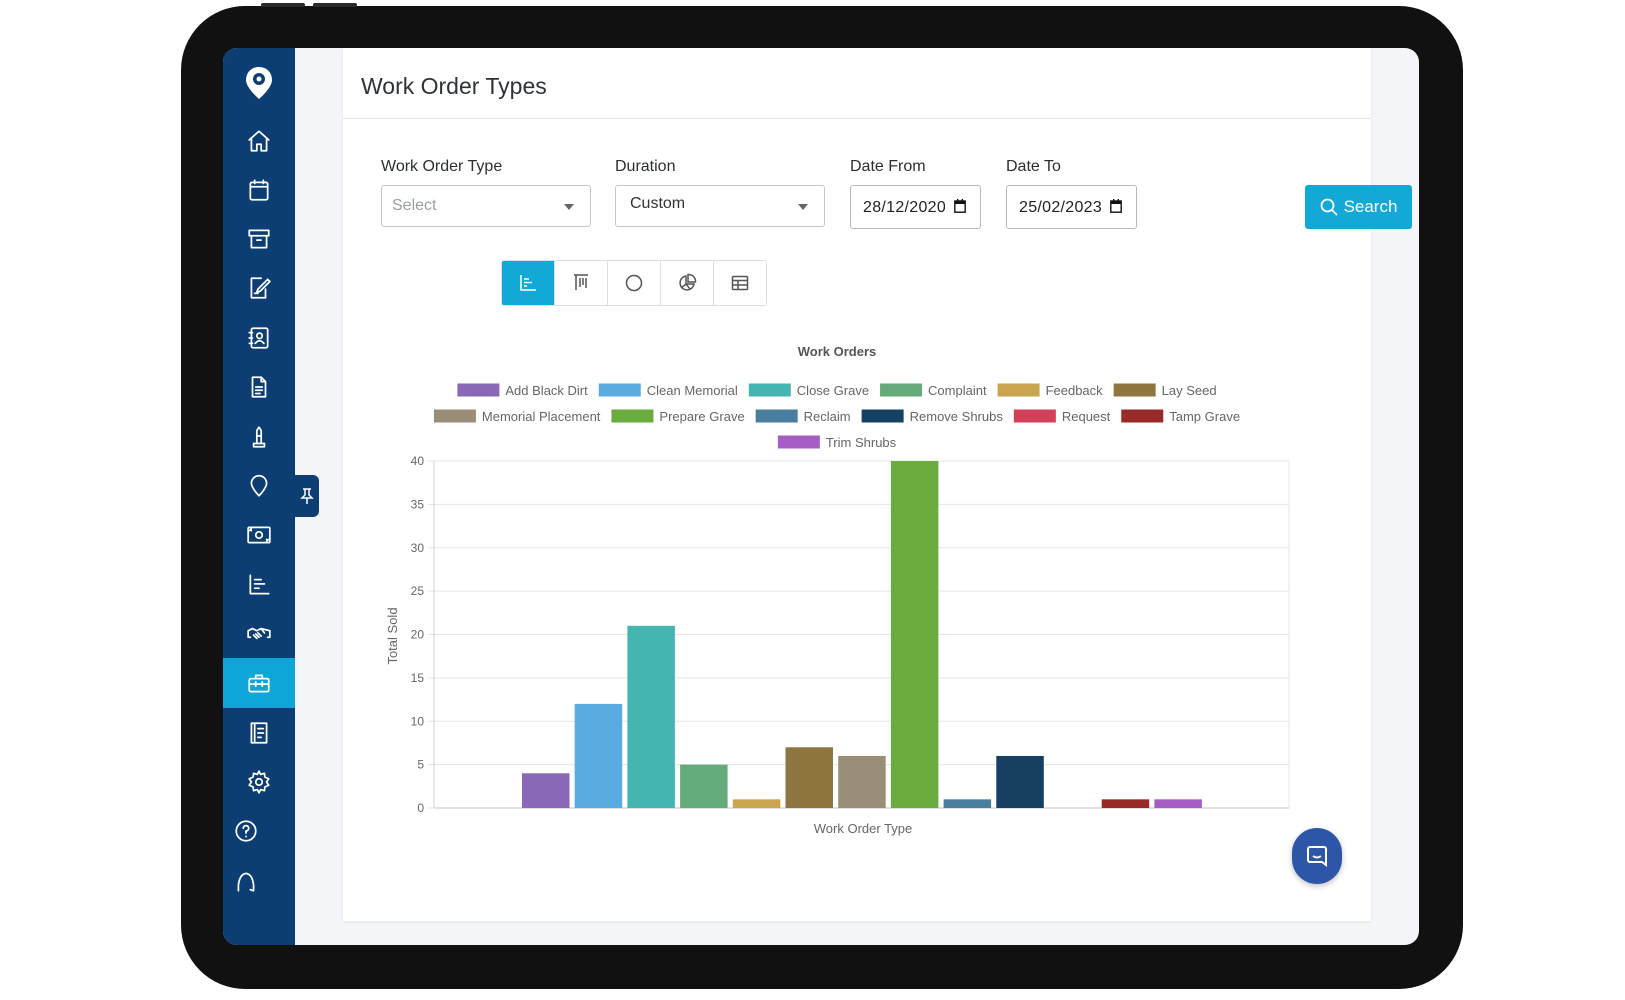 This screenshot has height=1000, width=1625. What do you see at coordinates (418, 635) in the screenshot?
I see `y-tick-label: 20` at bounding box center [418, 635].